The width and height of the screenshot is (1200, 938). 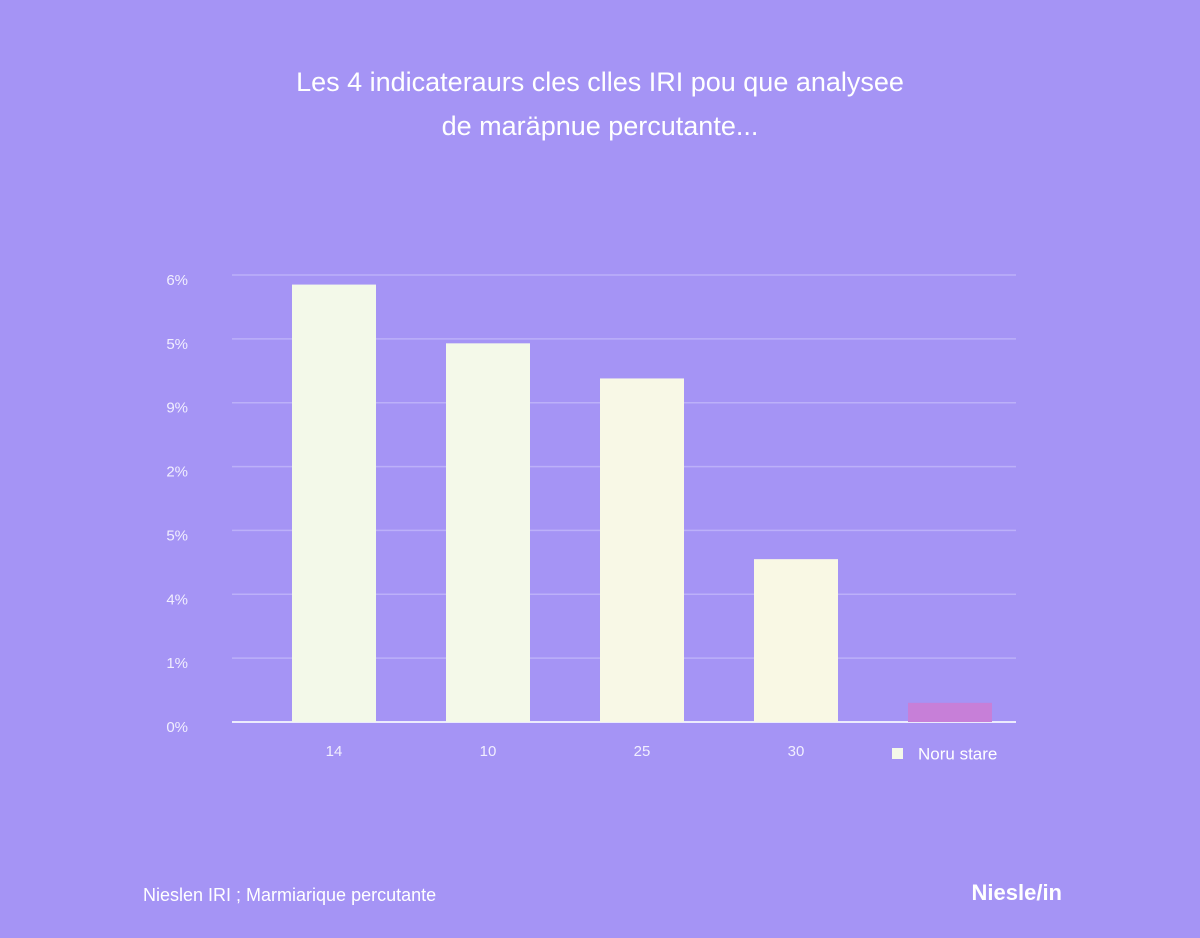 I want to click on legend-swatch, so click(x=897, y=753).